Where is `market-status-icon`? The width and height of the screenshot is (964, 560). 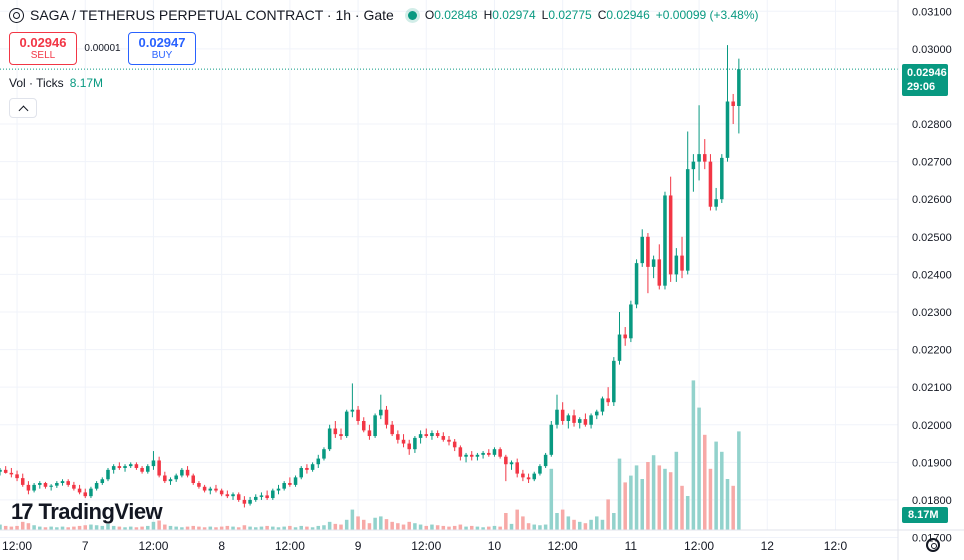 market-status-icon is located at coordinates (412, 15).